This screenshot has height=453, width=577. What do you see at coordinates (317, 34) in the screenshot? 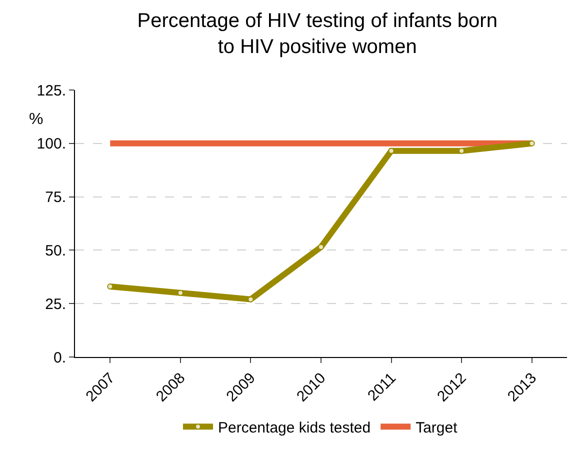
I see `chart-title: Percentage of HIV testing of infants born to HIV positive women` at bounding box center [317, 34].